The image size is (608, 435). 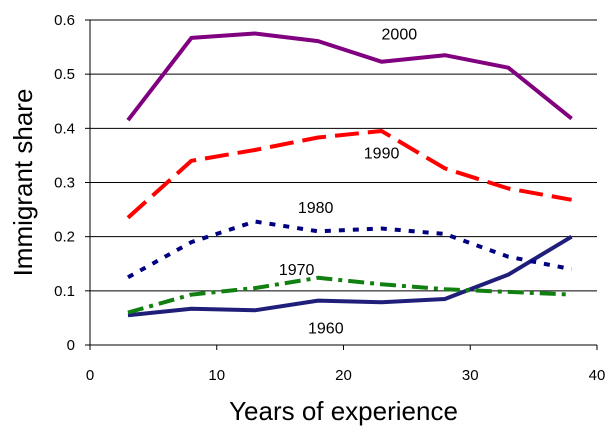 What do you see at coordinates (316, 208) in the screenshot?
I see `series-label-1980: 1980` at bounding box center [316, 208].